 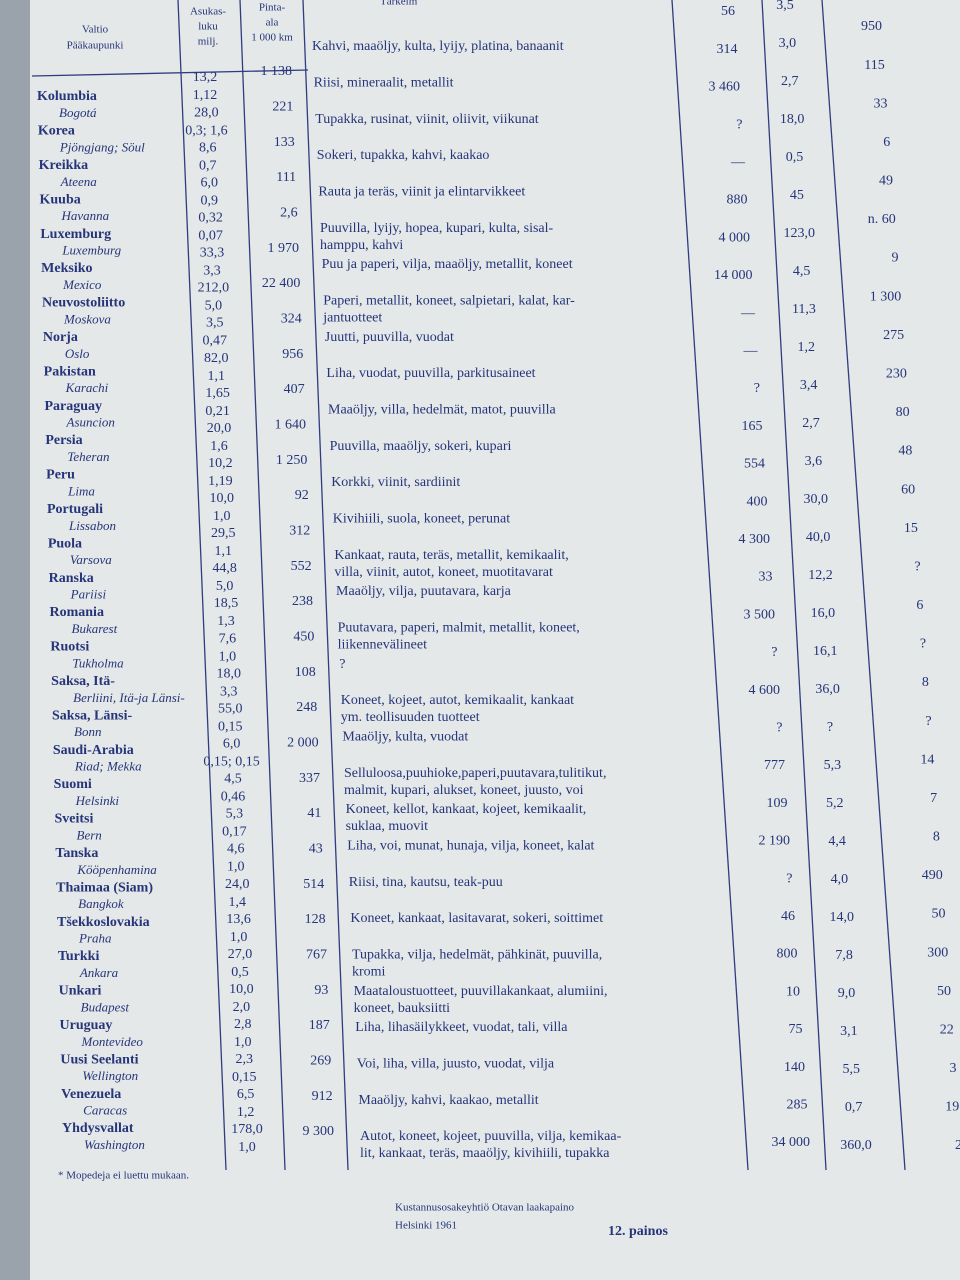 What do you see at coordinates (98, 1128) in the screenshot?
I see `country: Yhdysvallat` at bounding box center [98, 1128].